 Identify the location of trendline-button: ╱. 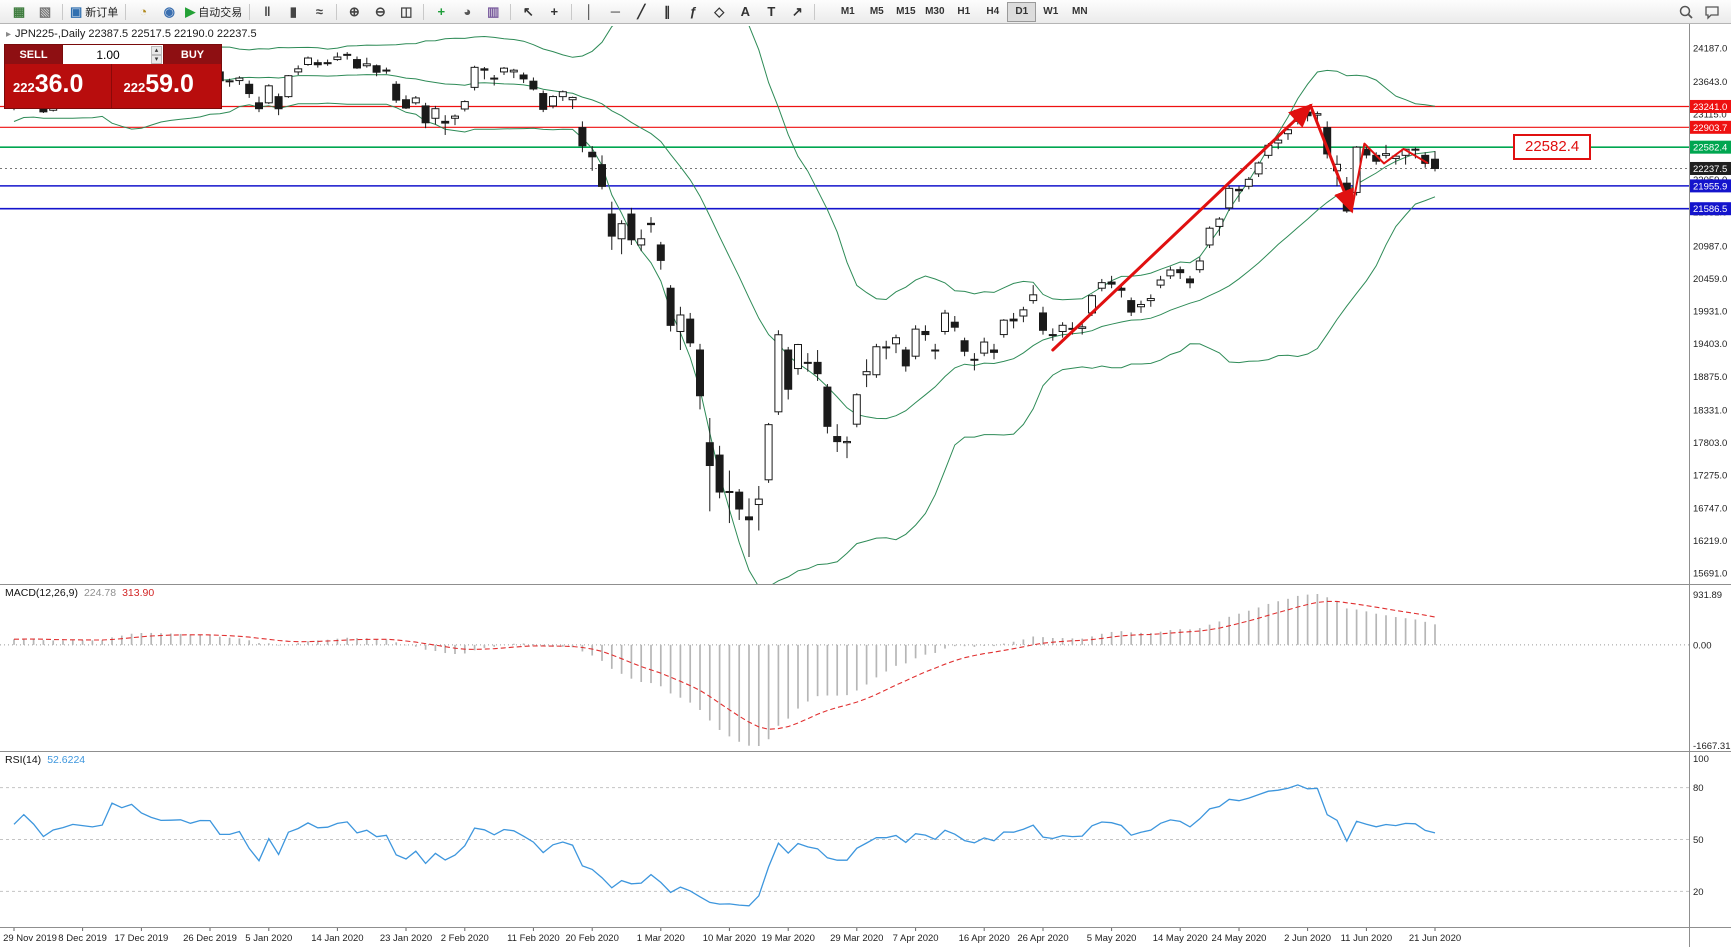
(641, 12).